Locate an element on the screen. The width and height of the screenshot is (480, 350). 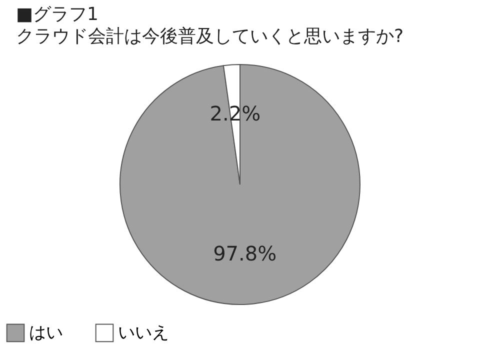
chart-subtitle: クラウド会計は今後普及していくと思いますか? is located at coordinates (210, 36).